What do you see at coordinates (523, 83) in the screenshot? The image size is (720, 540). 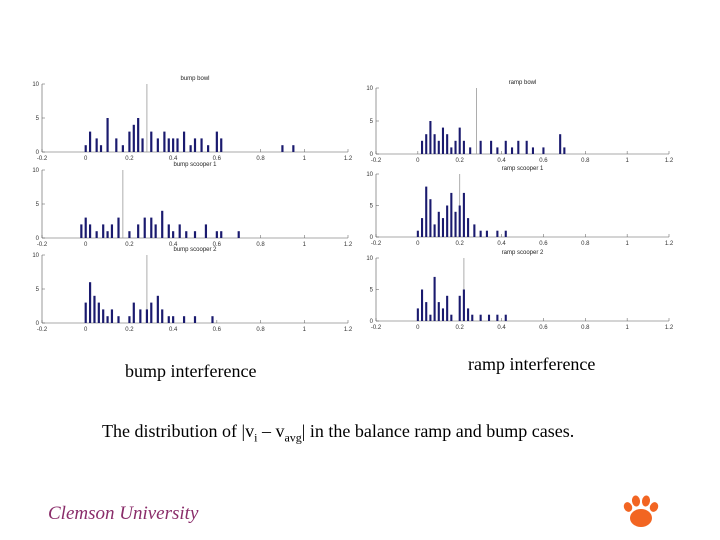 I see `panel-title: ramp bowl` at bounding box center [523, 83].